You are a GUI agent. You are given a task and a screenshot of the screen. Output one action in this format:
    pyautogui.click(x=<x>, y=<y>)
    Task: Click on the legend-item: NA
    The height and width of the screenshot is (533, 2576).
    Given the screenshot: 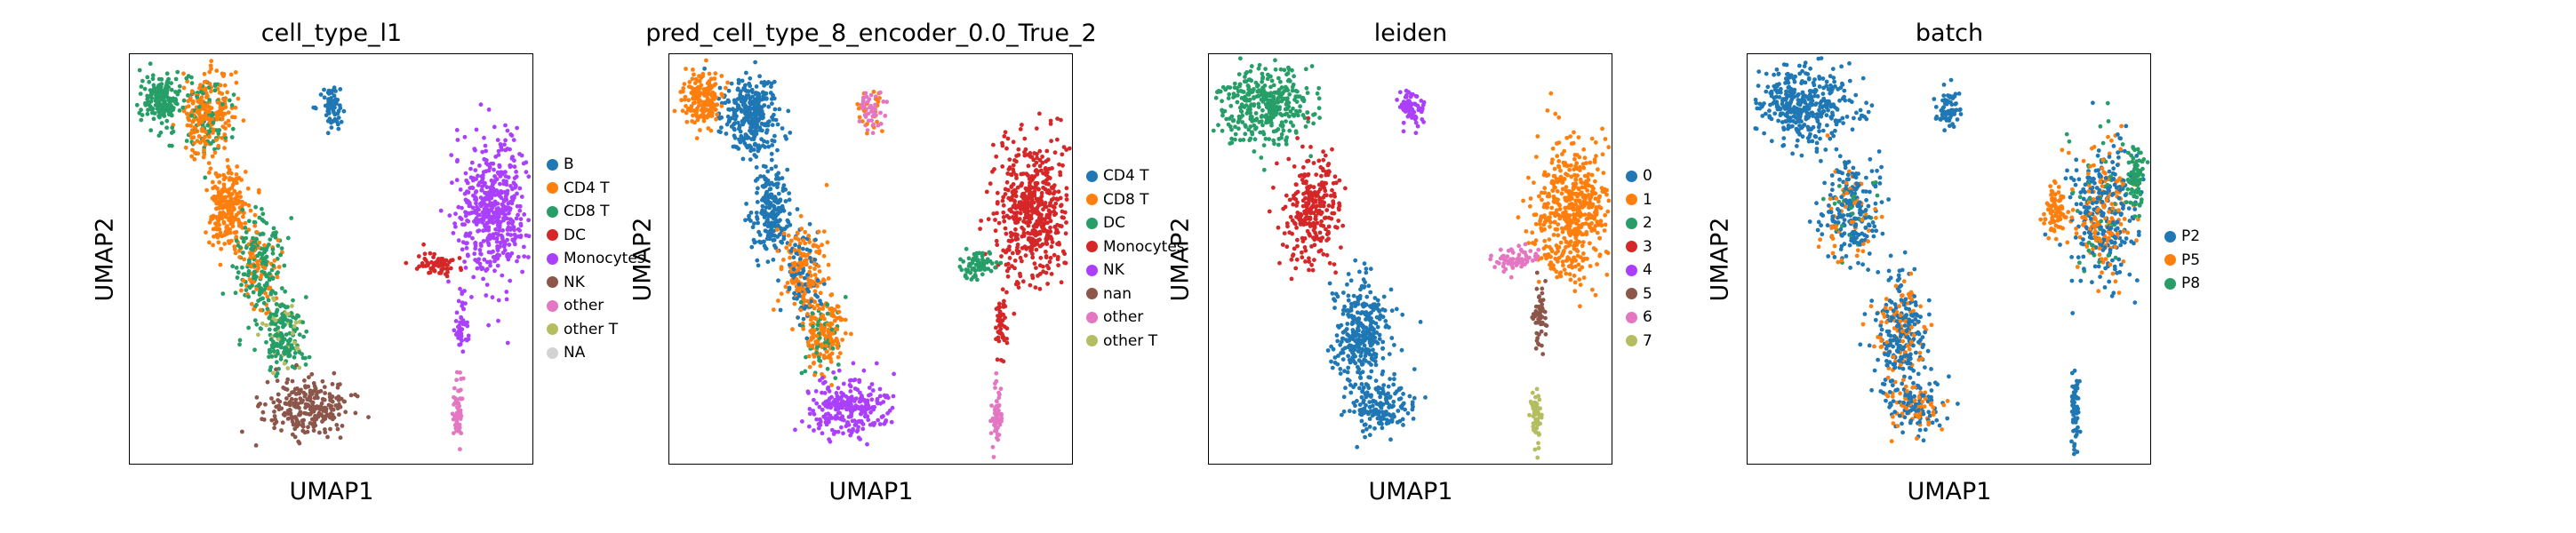 What is the action you would take?
    pyautogui.click(x=566, y=352)
    